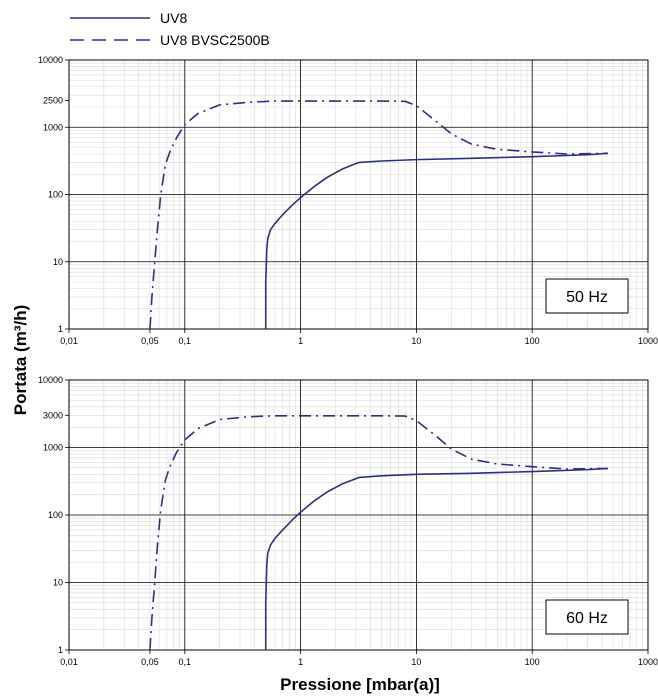 This screenshot has width=658, height=696. Describe the element at coordinates (69, 662) in the screenshot. I see `x-tick-label-60hz: 0,01` at that location.